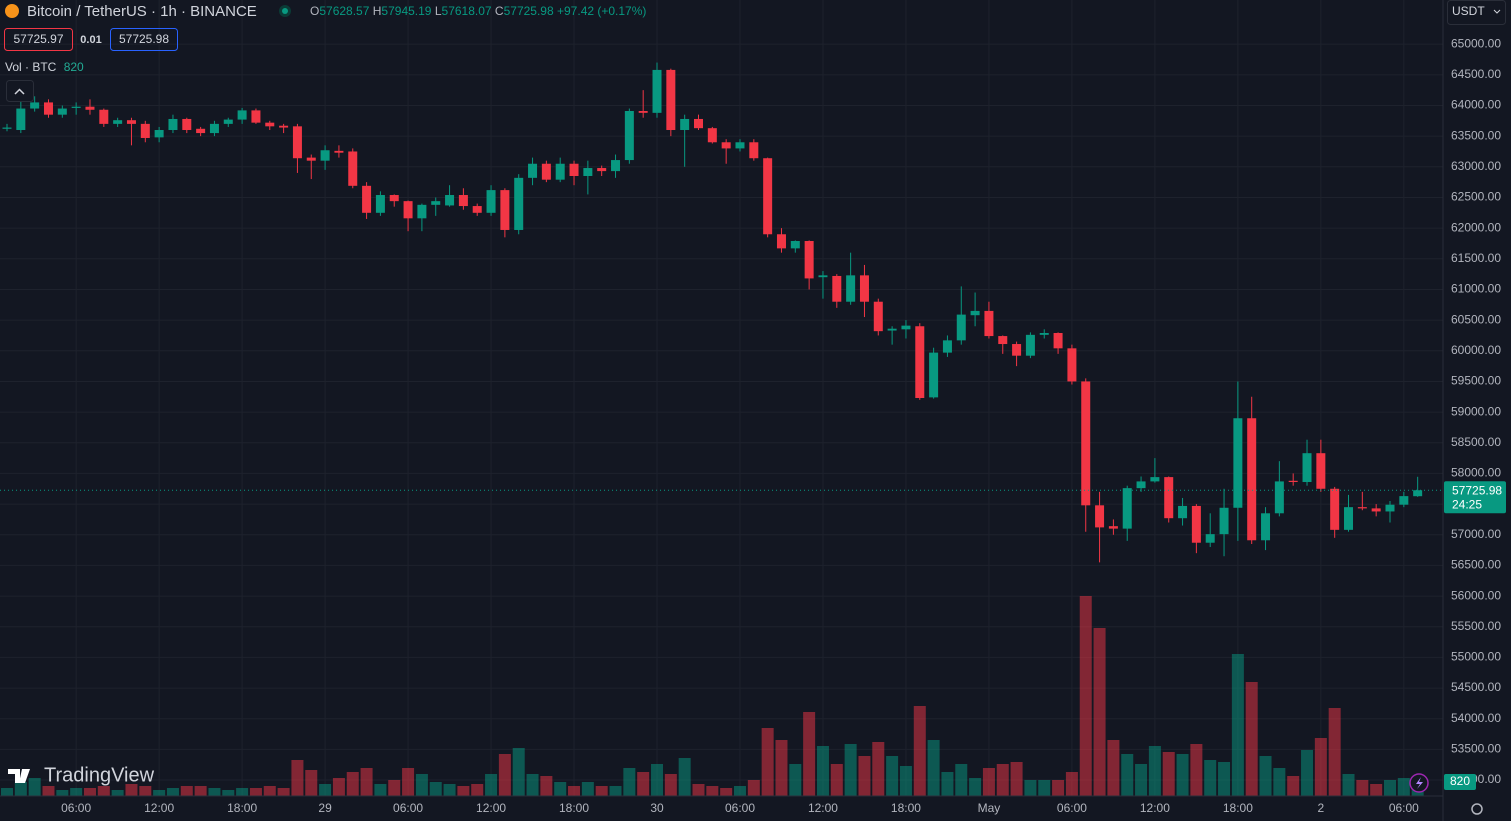  What do you see at coordinates (1476, 534) in the screenshot?
I see `y-tick-label: 57000.00` at bounding box center [1476, 534].